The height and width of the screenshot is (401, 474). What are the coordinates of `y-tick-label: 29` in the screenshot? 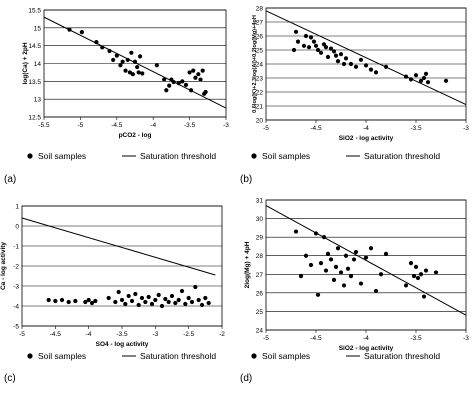 It's located at (260, 238).